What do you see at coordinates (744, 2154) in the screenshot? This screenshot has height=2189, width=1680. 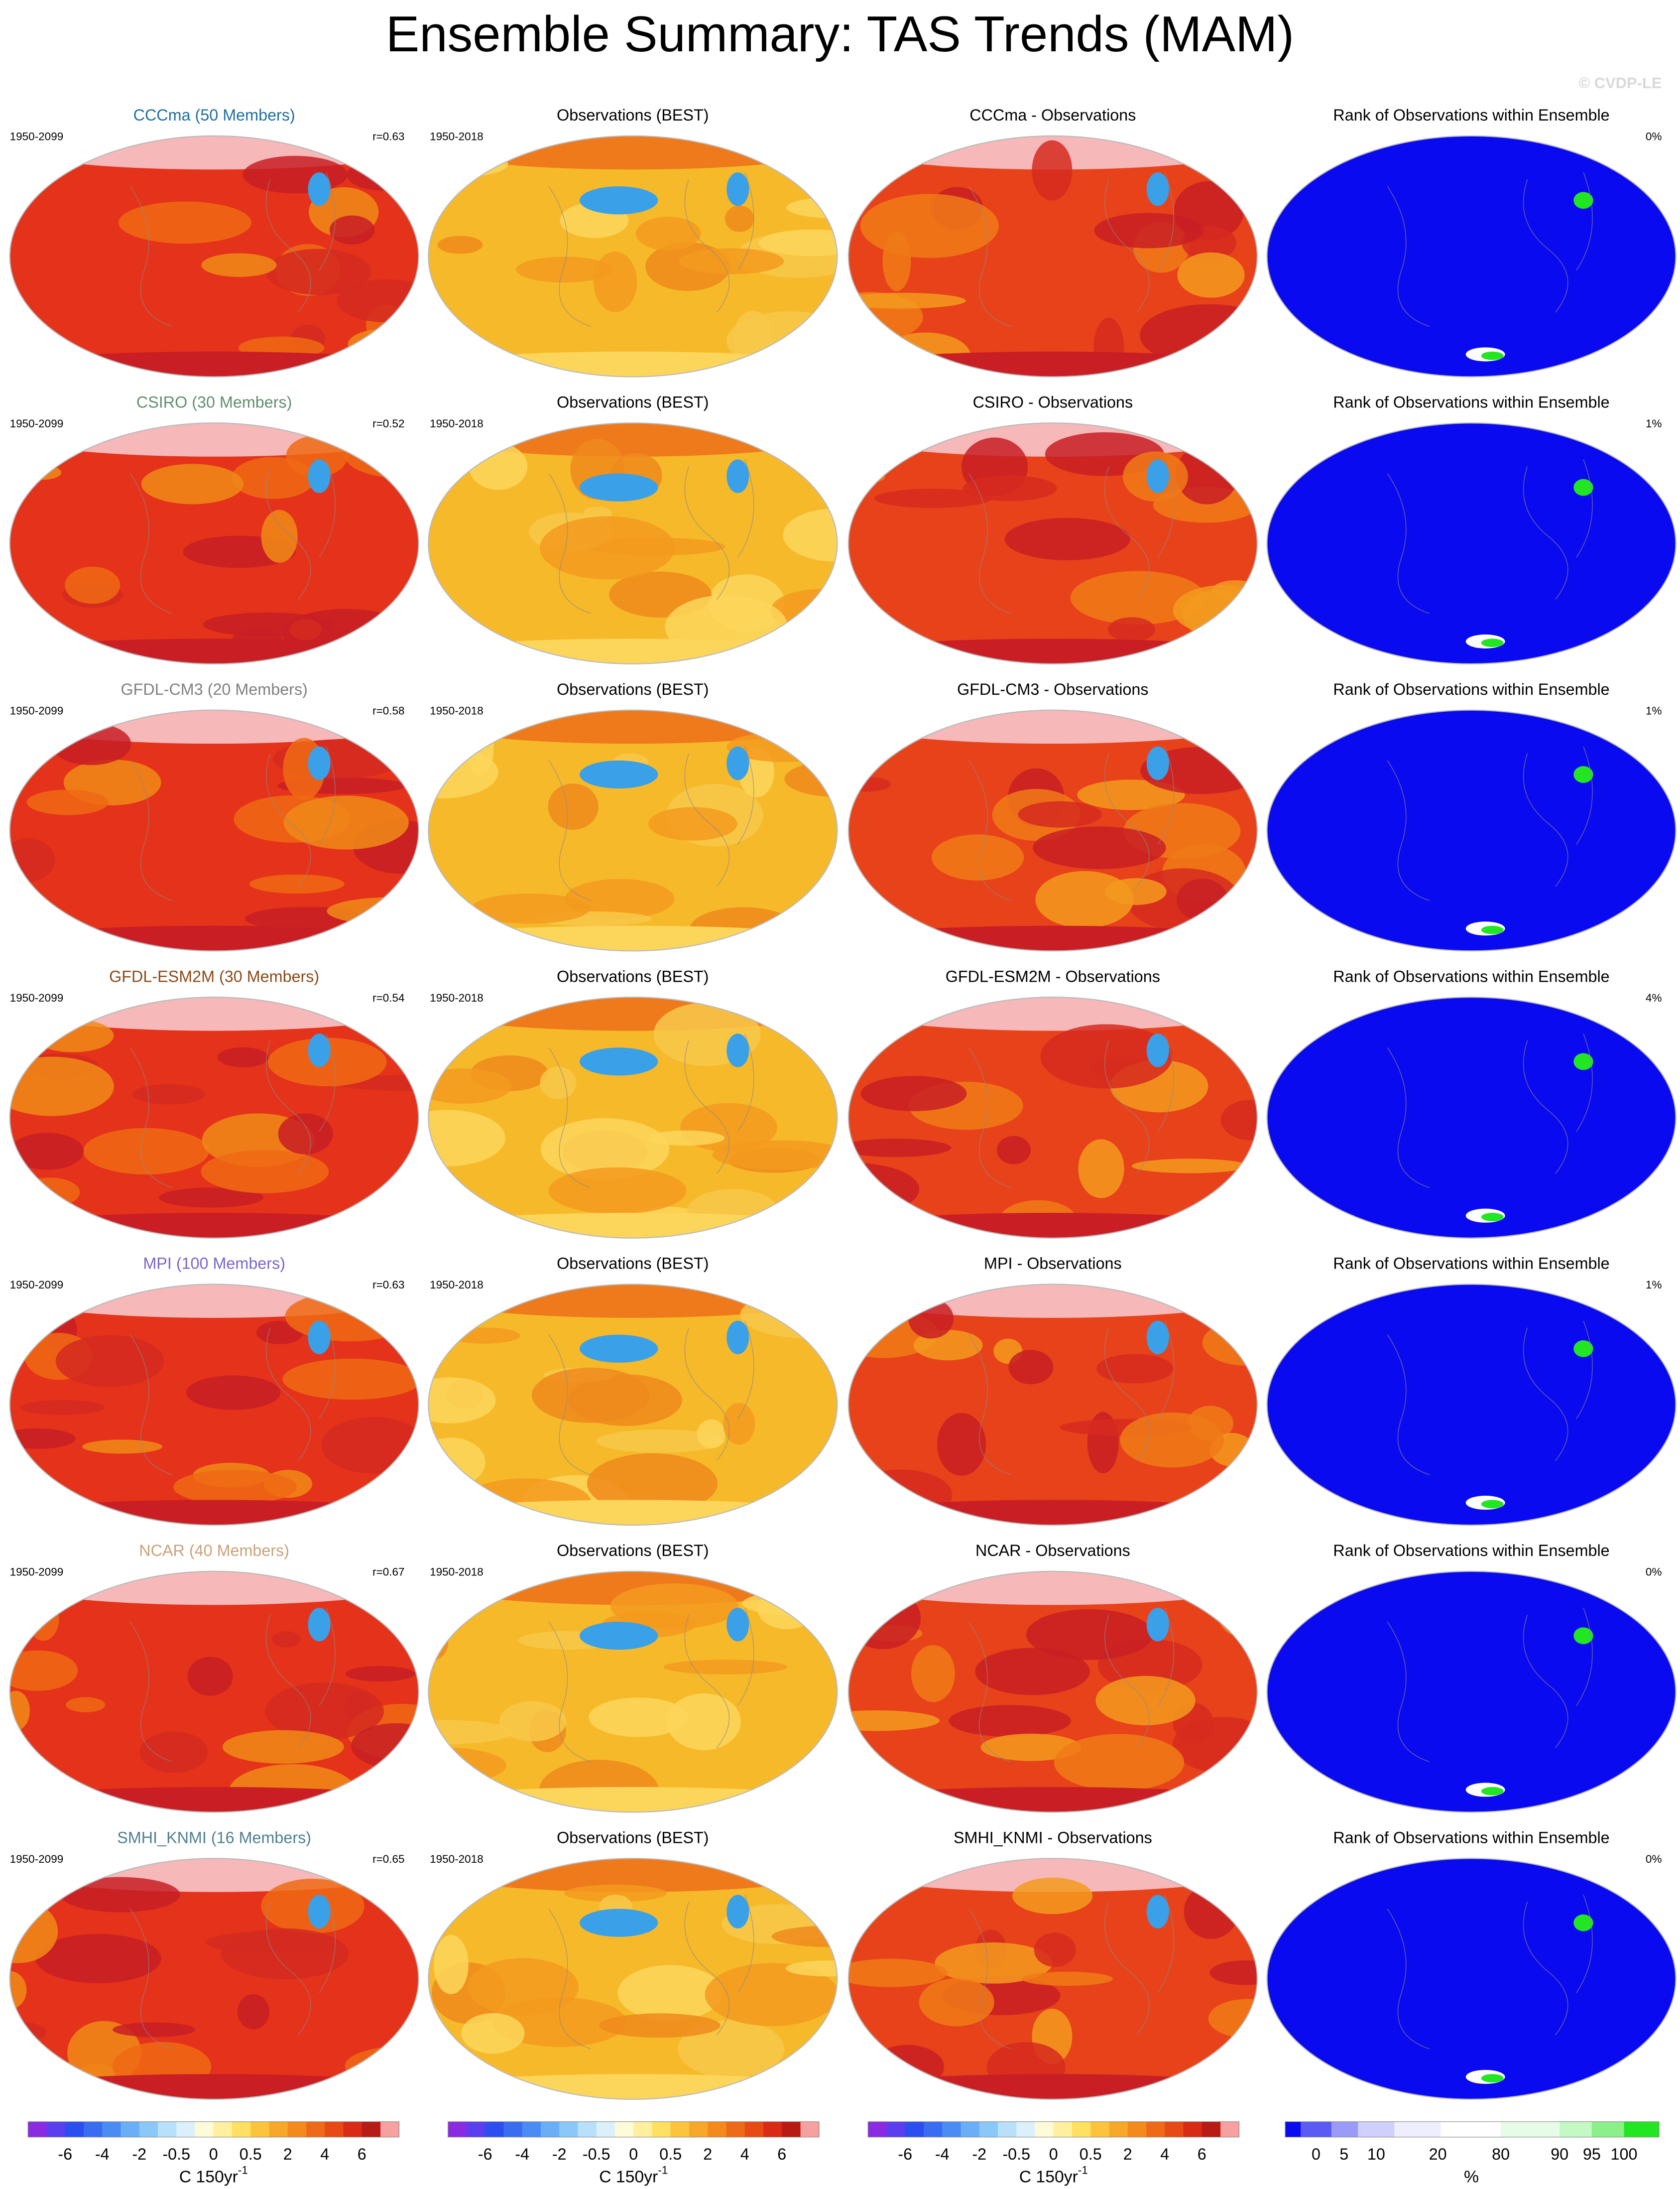 I see `colorbar-tick-label: 4` at bounding box center [744, 2154].